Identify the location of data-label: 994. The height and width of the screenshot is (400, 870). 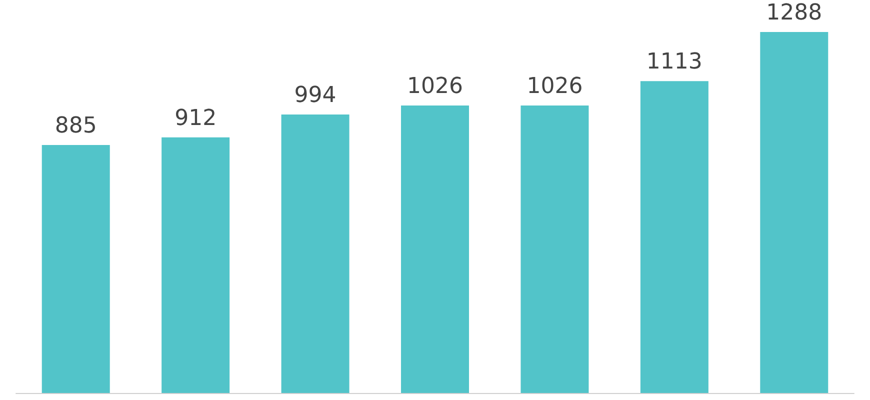
(315, 95).